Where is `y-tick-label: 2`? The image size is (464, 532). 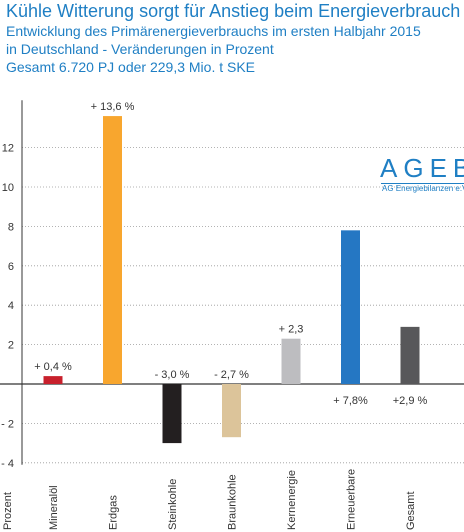 y-tick-label: 2 is located at coordinates (11, 346).